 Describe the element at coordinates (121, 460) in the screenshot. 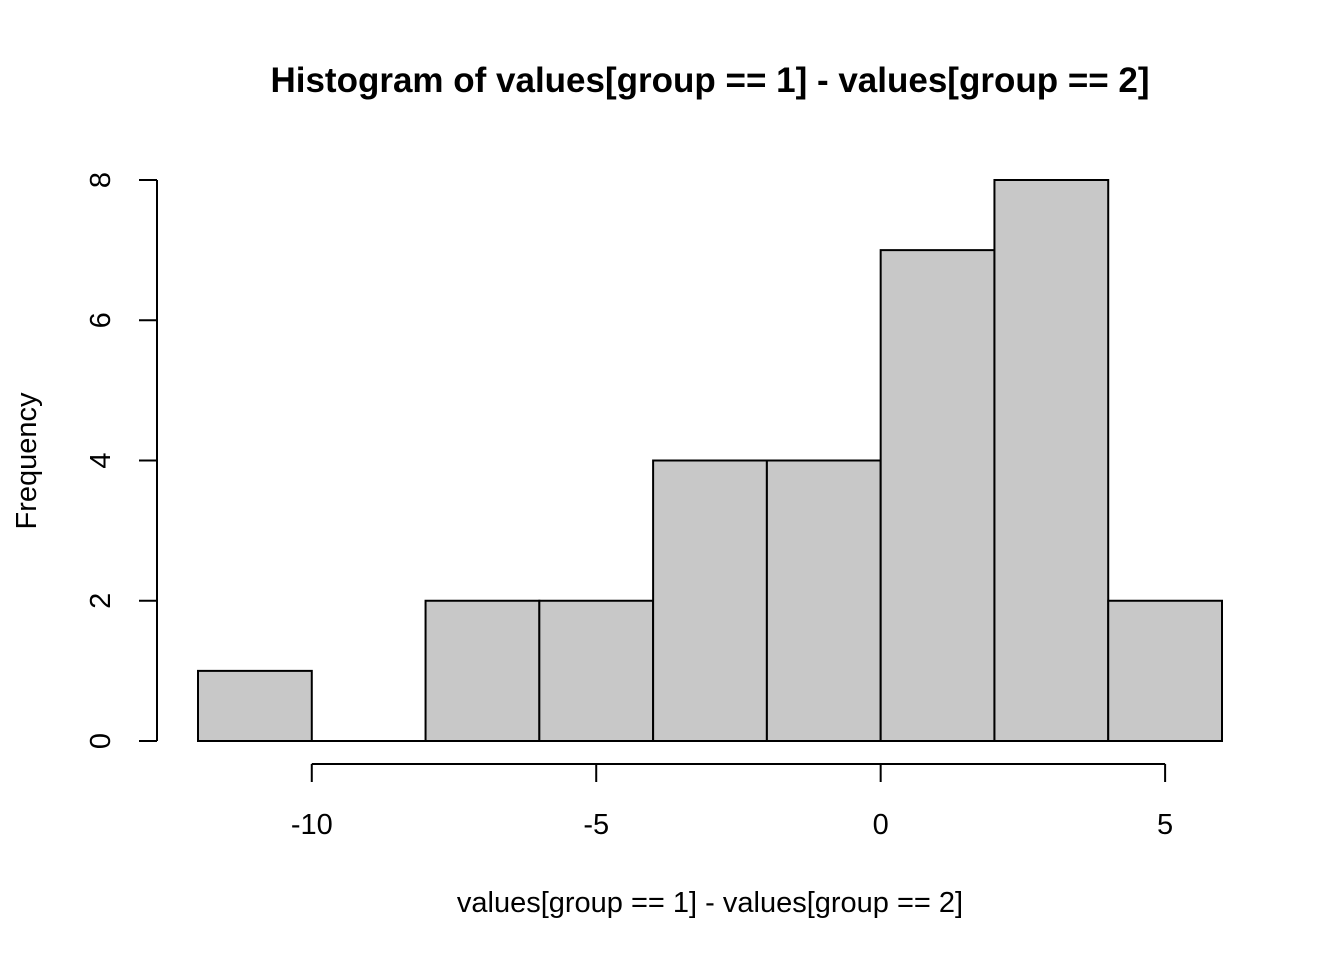

I see `y-axis: 0 2 4 6 8` at that location.